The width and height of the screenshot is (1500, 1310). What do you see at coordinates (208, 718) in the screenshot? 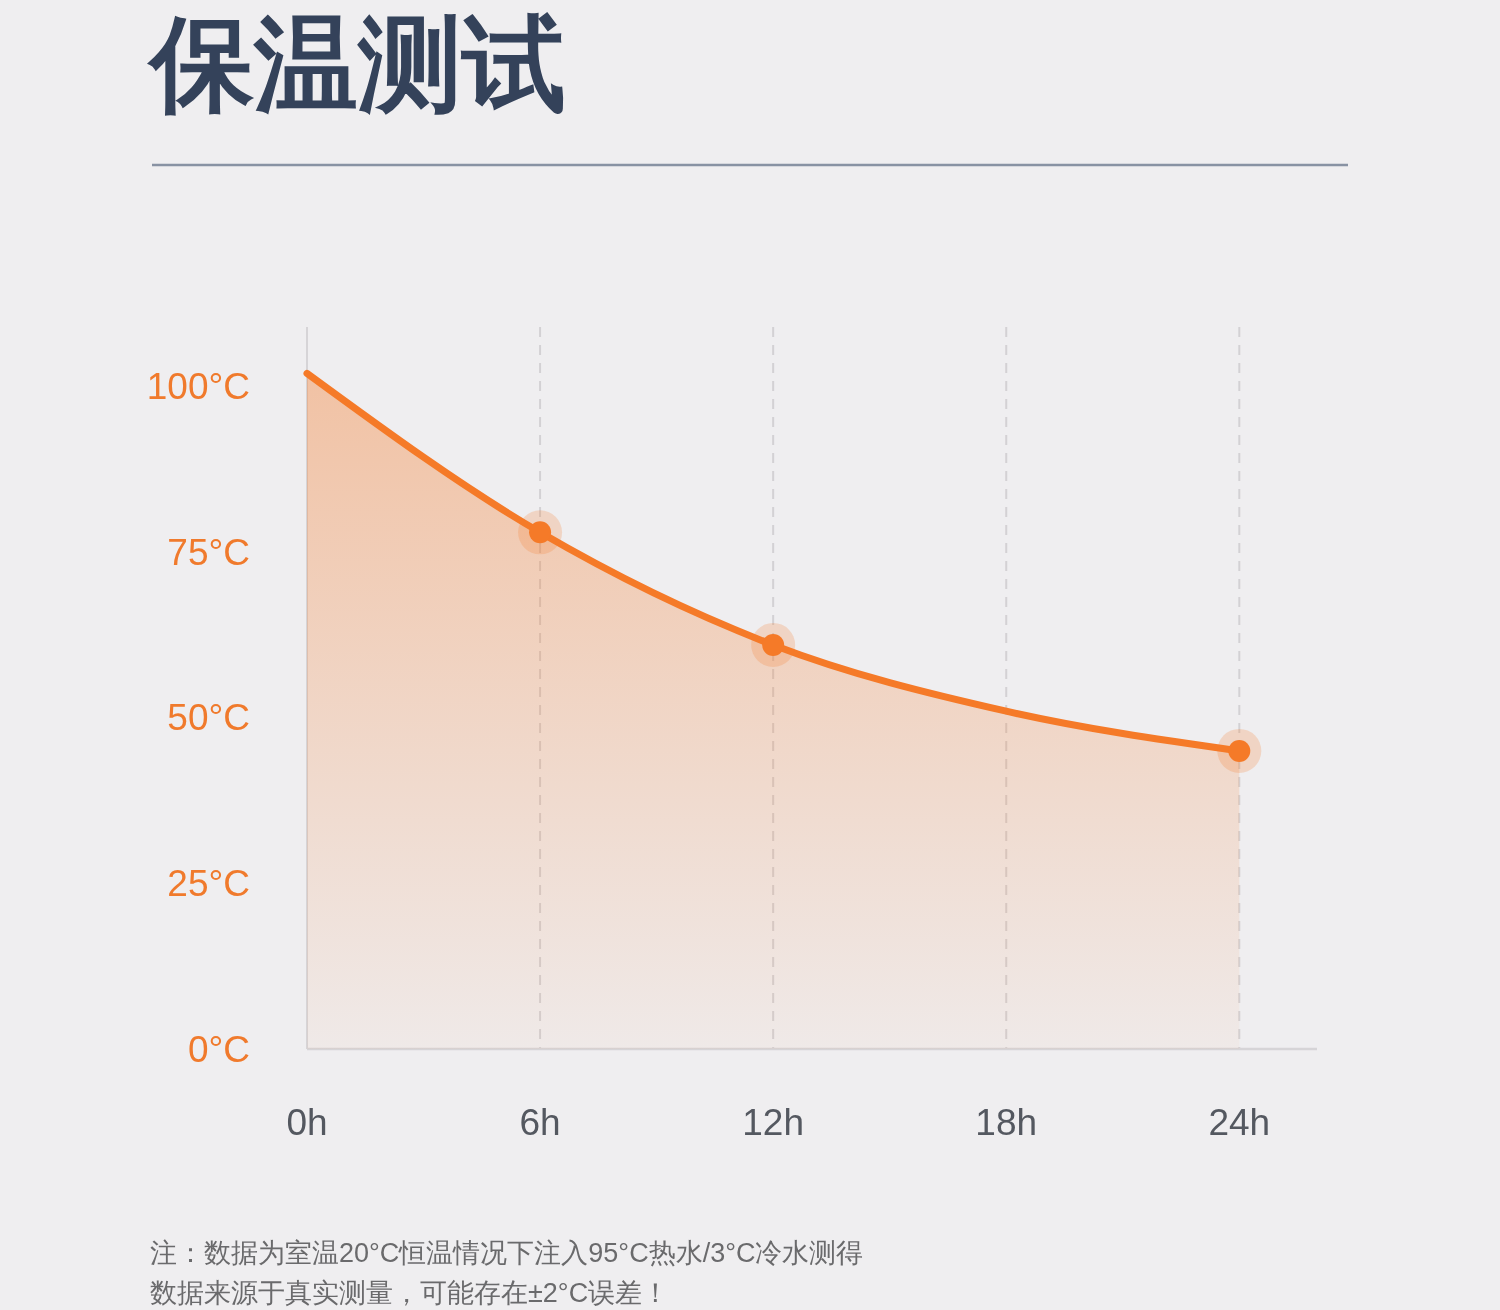
I see `ytick-label: 50°C` at bounding box center [208, 718].